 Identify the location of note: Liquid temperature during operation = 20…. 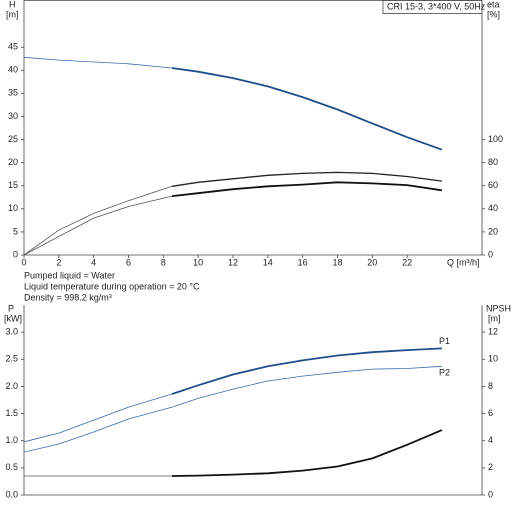
(112, 286).